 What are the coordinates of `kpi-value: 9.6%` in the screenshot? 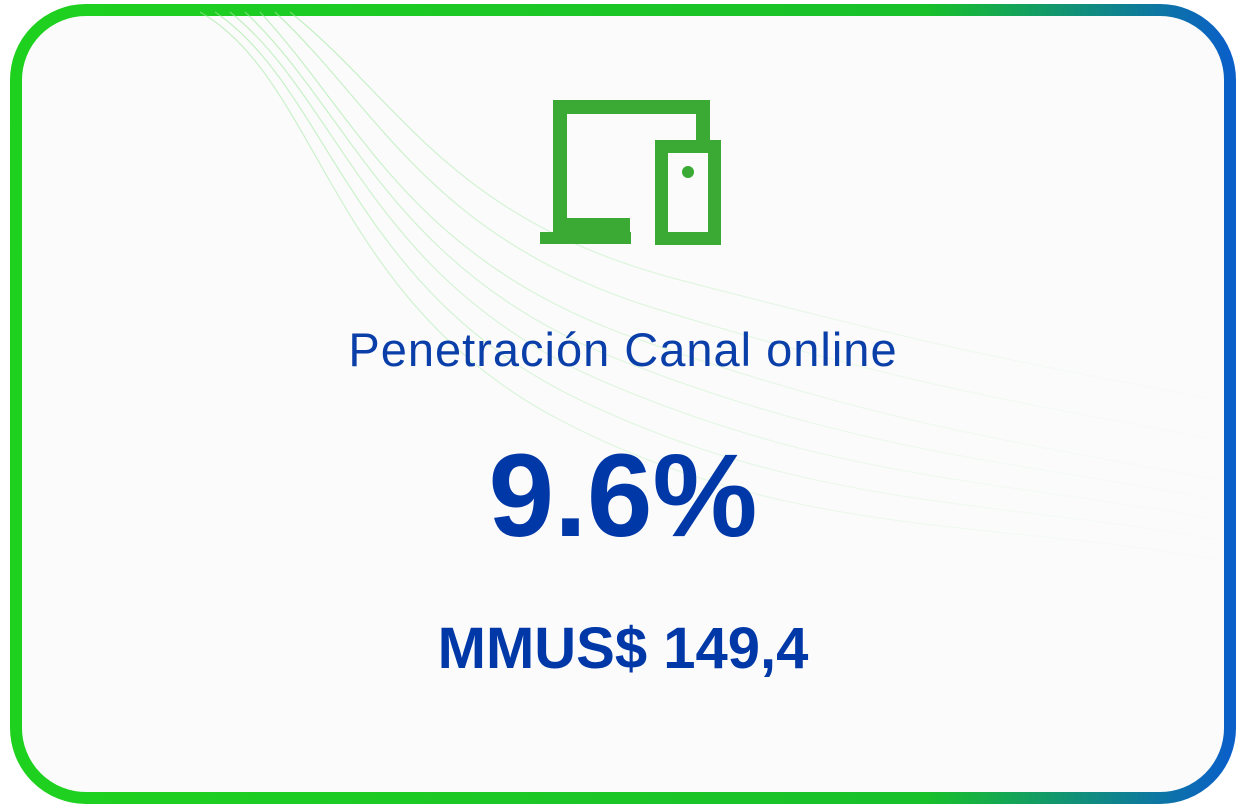 It's located at (623, 496).